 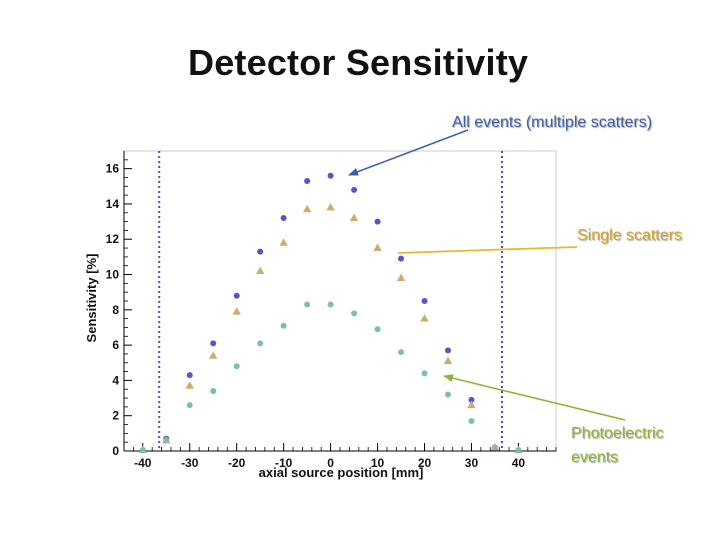 I want to click on y-axis-label: Sensitivity [%], so click(x=91, y=298).